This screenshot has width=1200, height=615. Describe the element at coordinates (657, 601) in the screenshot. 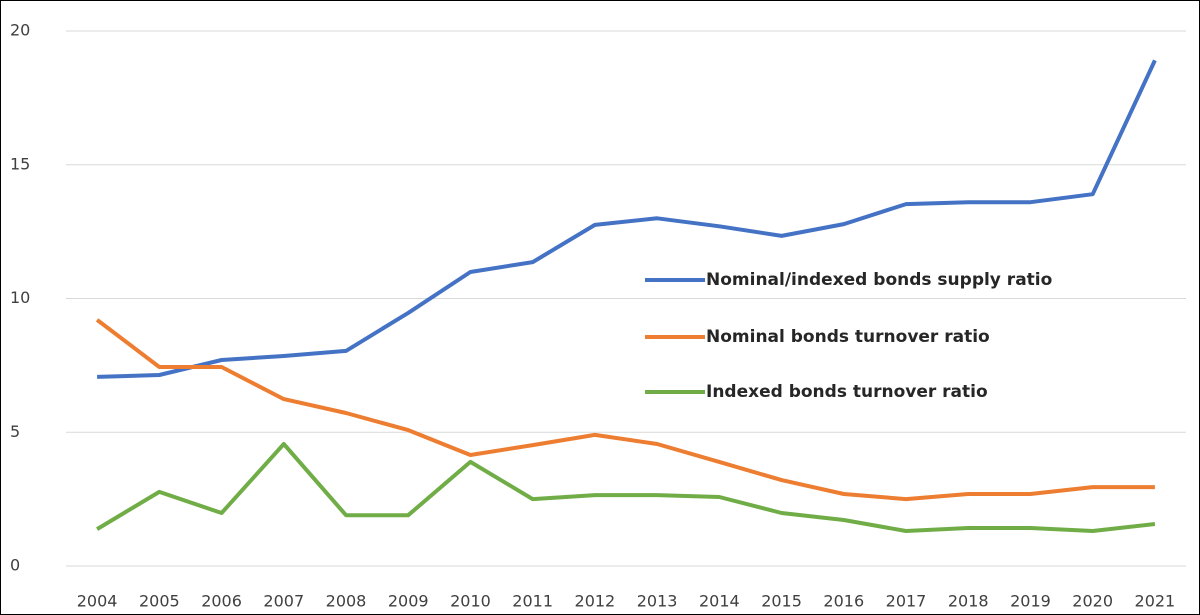

I see `x-tick-label: 2013` at that location.